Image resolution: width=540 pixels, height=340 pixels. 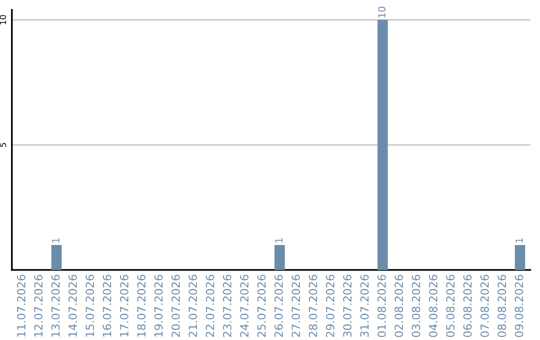 I want to click on x-tick-label: 28.07.2026, so click(x=313, y=305).